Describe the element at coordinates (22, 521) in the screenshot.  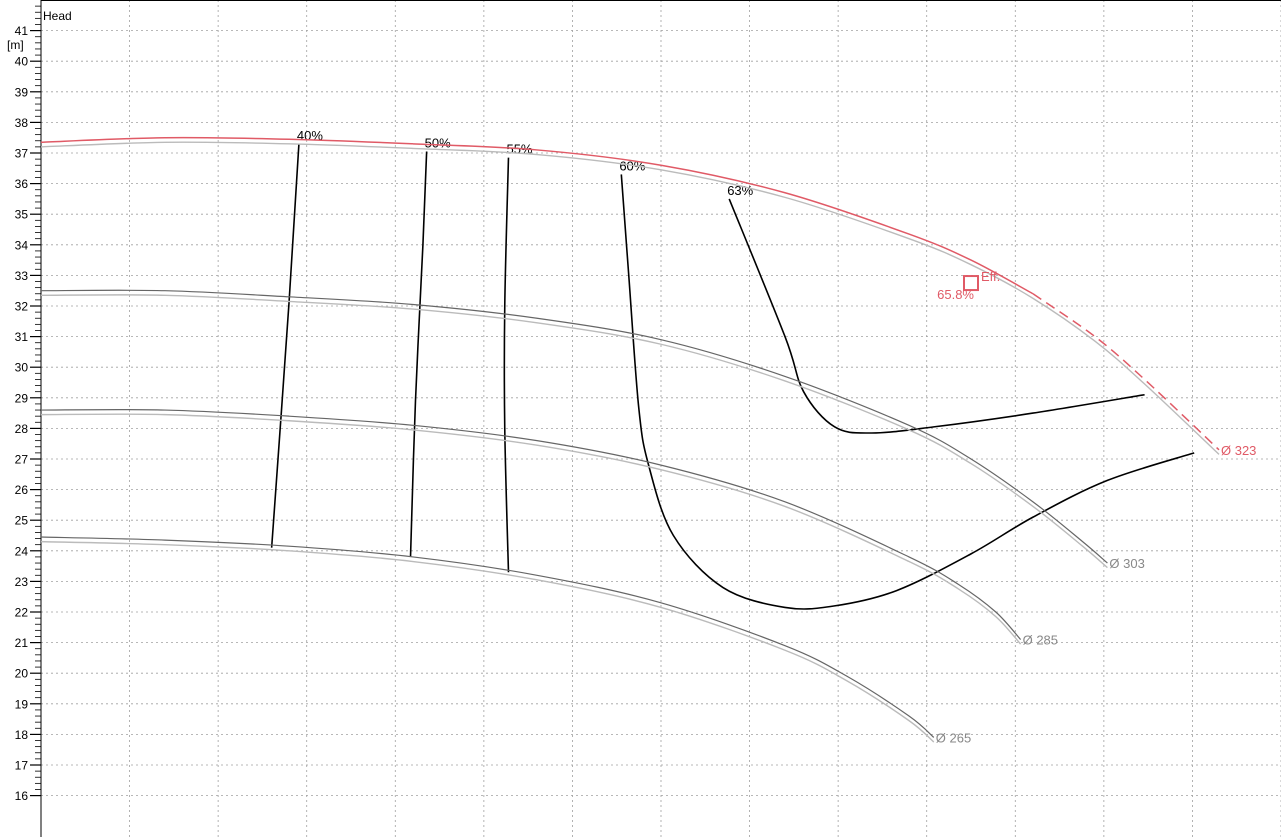
I see `y-tick-label: 25` at that location.